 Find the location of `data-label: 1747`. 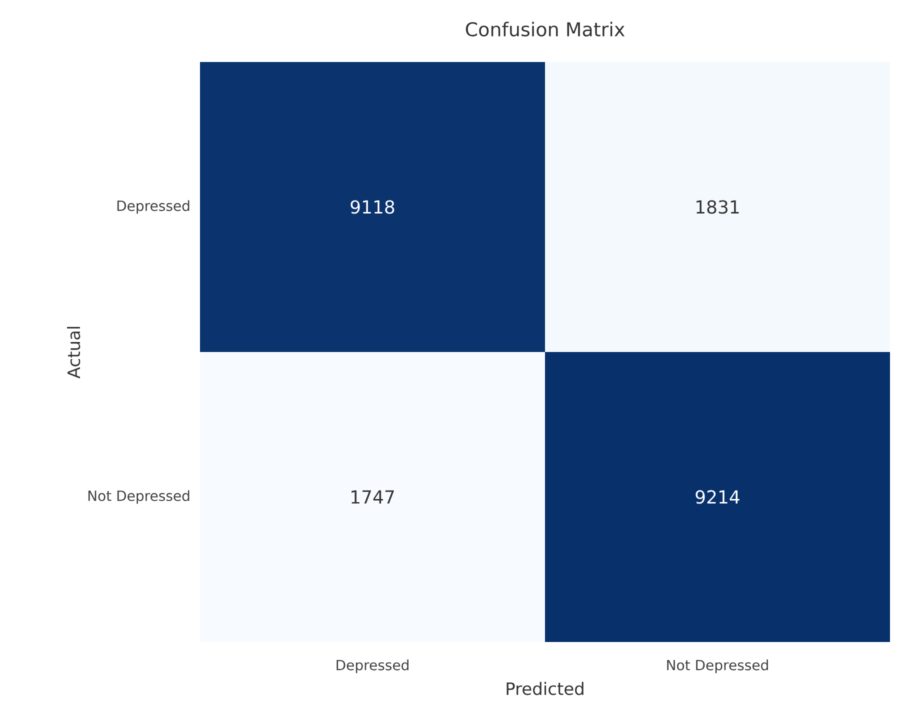

data-label: 1747 is located at coordinates (373, 497).